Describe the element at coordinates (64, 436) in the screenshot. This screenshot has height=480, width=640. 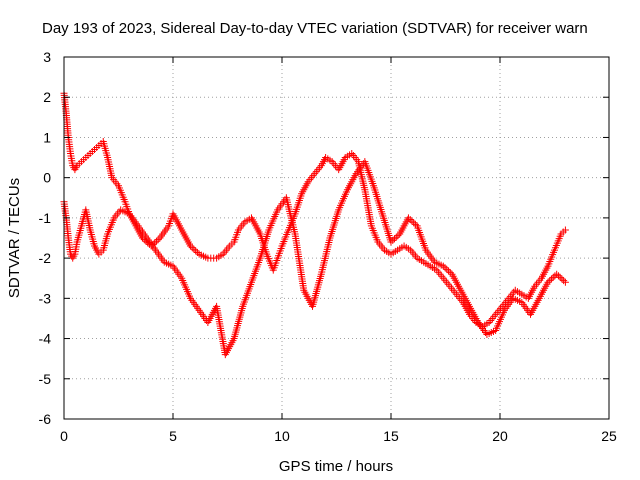
I see `x-tick-label: 0` at that location.